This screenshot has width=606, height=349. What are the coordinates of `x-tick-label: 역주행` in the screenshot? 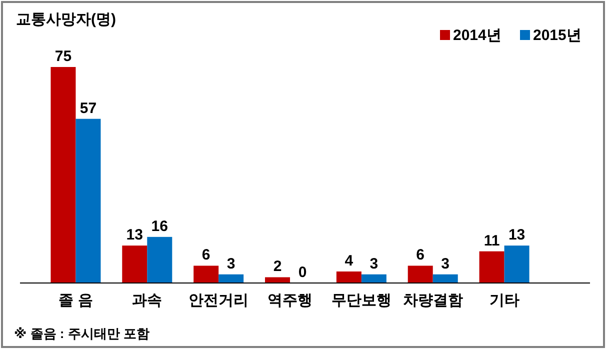 It's located at (290, 300).